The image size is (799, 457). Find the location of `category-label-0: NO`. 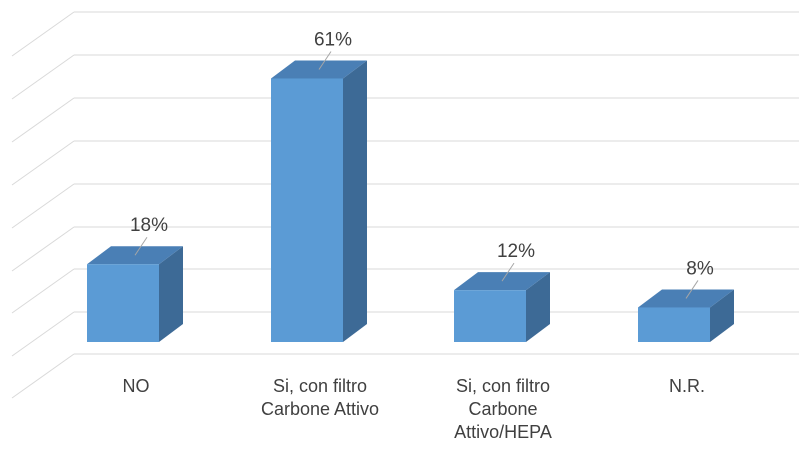

category-label-0: NO is located at coordinates (136, 386).